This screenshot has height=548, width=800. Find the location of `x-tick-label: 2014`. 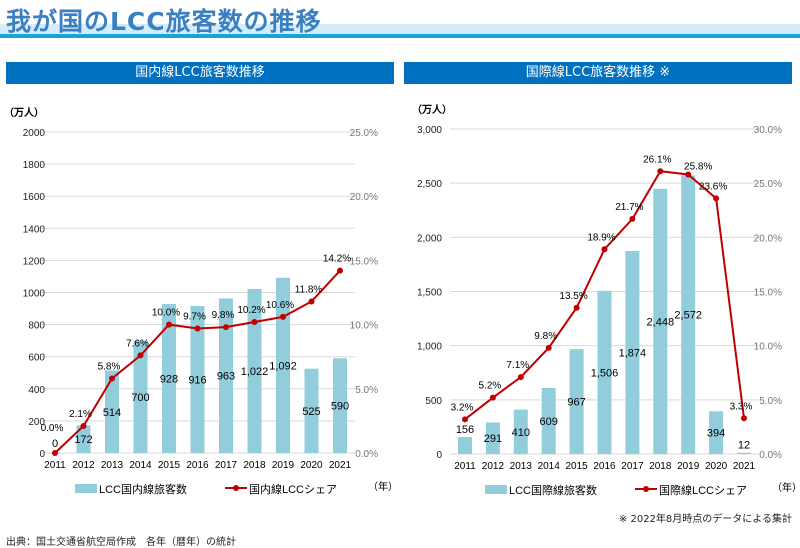

x-tick-label: 2014 is located at coordinates (549, 466).